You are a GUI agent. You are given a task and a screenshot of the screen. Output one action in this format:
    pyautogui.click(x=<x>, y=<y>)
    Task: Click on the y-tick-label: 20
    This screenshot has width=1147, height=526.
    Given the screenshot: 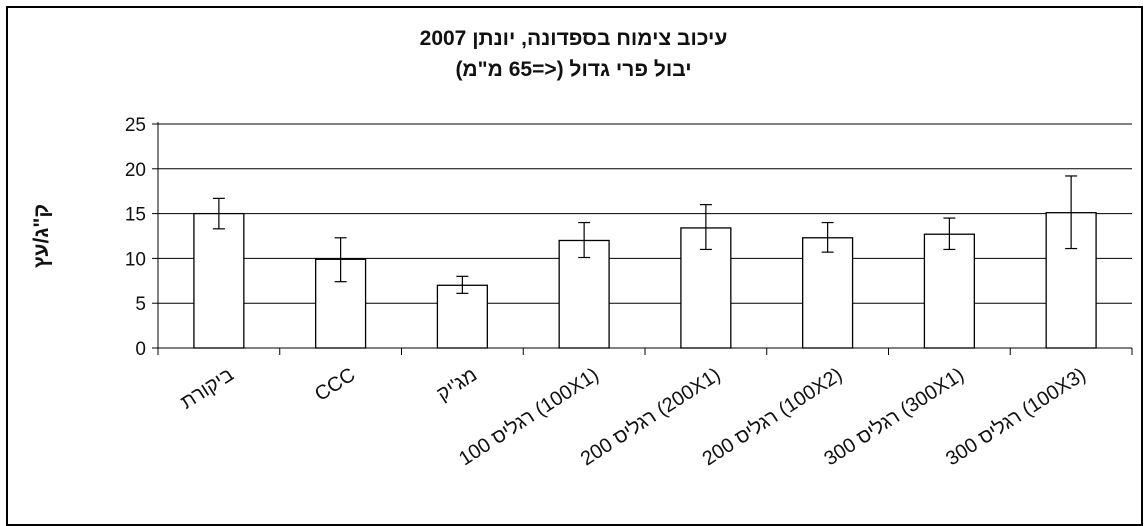 What is the action you would take?
    pyautogui.click(x=135, y=170)
    